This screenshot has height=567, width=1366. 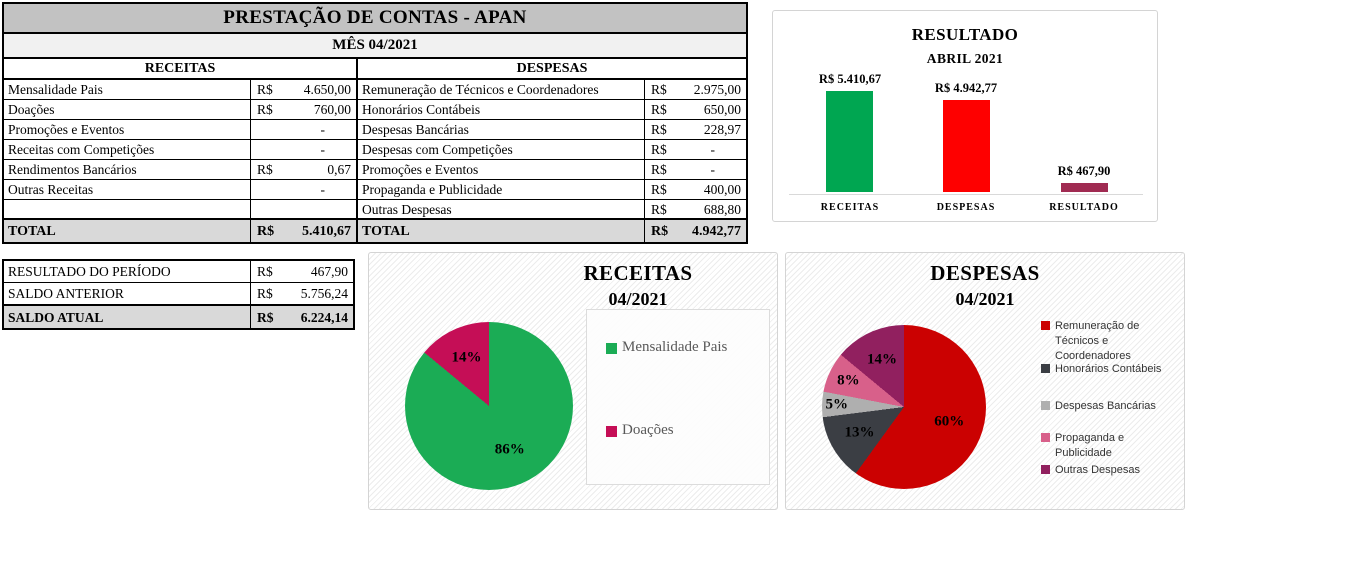 What do you see at coordinates (1108, 341) in the screenshot?
I see `legend-item: Remuneração de Técnicos e Coordenadores` at bounding box center [1108, 341].